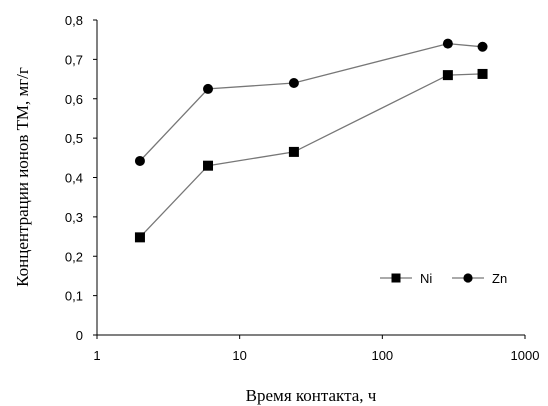 This screenshot has height=406, width=548. What do you see at coordinates (239, 355) in the screenshot?
I see `x-tick-label: 10` at bounding box center [239, 355].